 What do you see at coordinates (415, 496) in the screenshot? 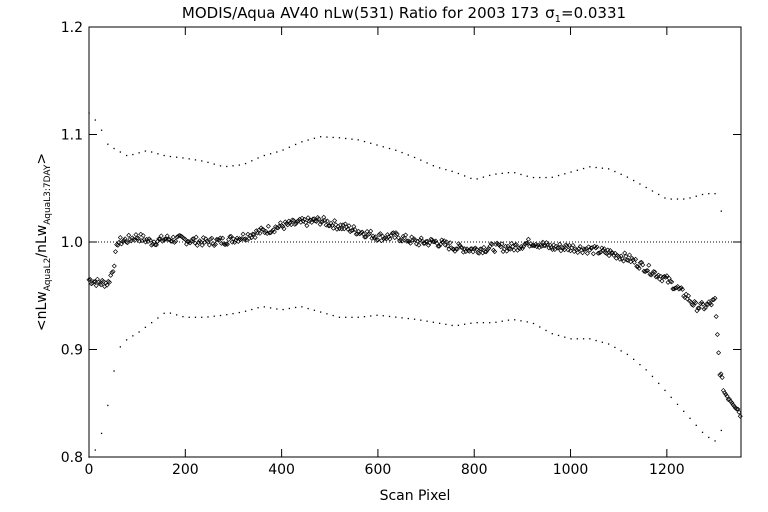
I see `x-axis-label: Scan Pixel` at bounding box center [415, 496].